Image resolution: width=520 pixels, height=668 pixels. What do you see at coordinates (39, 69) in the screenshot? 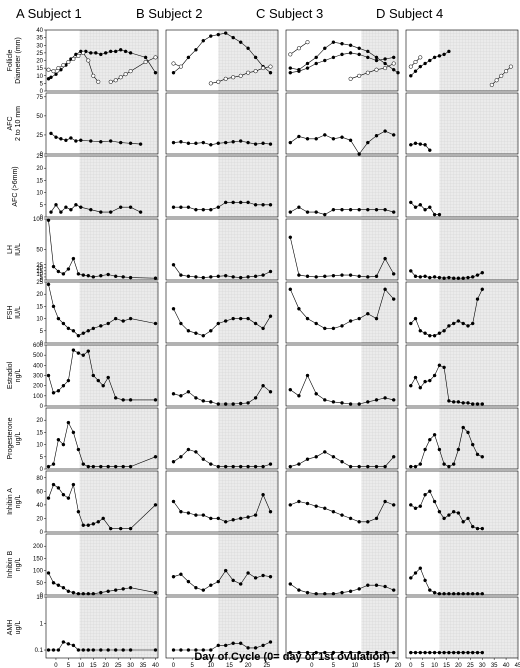
I see `y-tick-label: 15` at bounding box center [39, 69].